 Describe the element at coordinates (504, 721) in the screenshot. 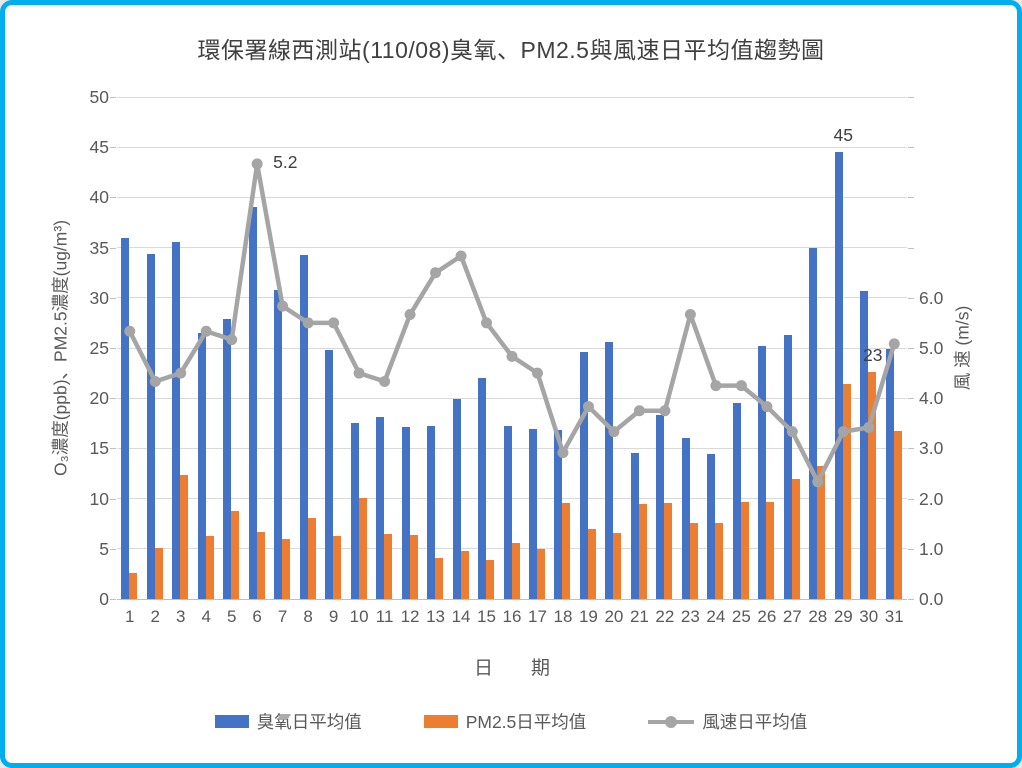

I see `legend-item-pm25: PM2.5日平均值` at that location.